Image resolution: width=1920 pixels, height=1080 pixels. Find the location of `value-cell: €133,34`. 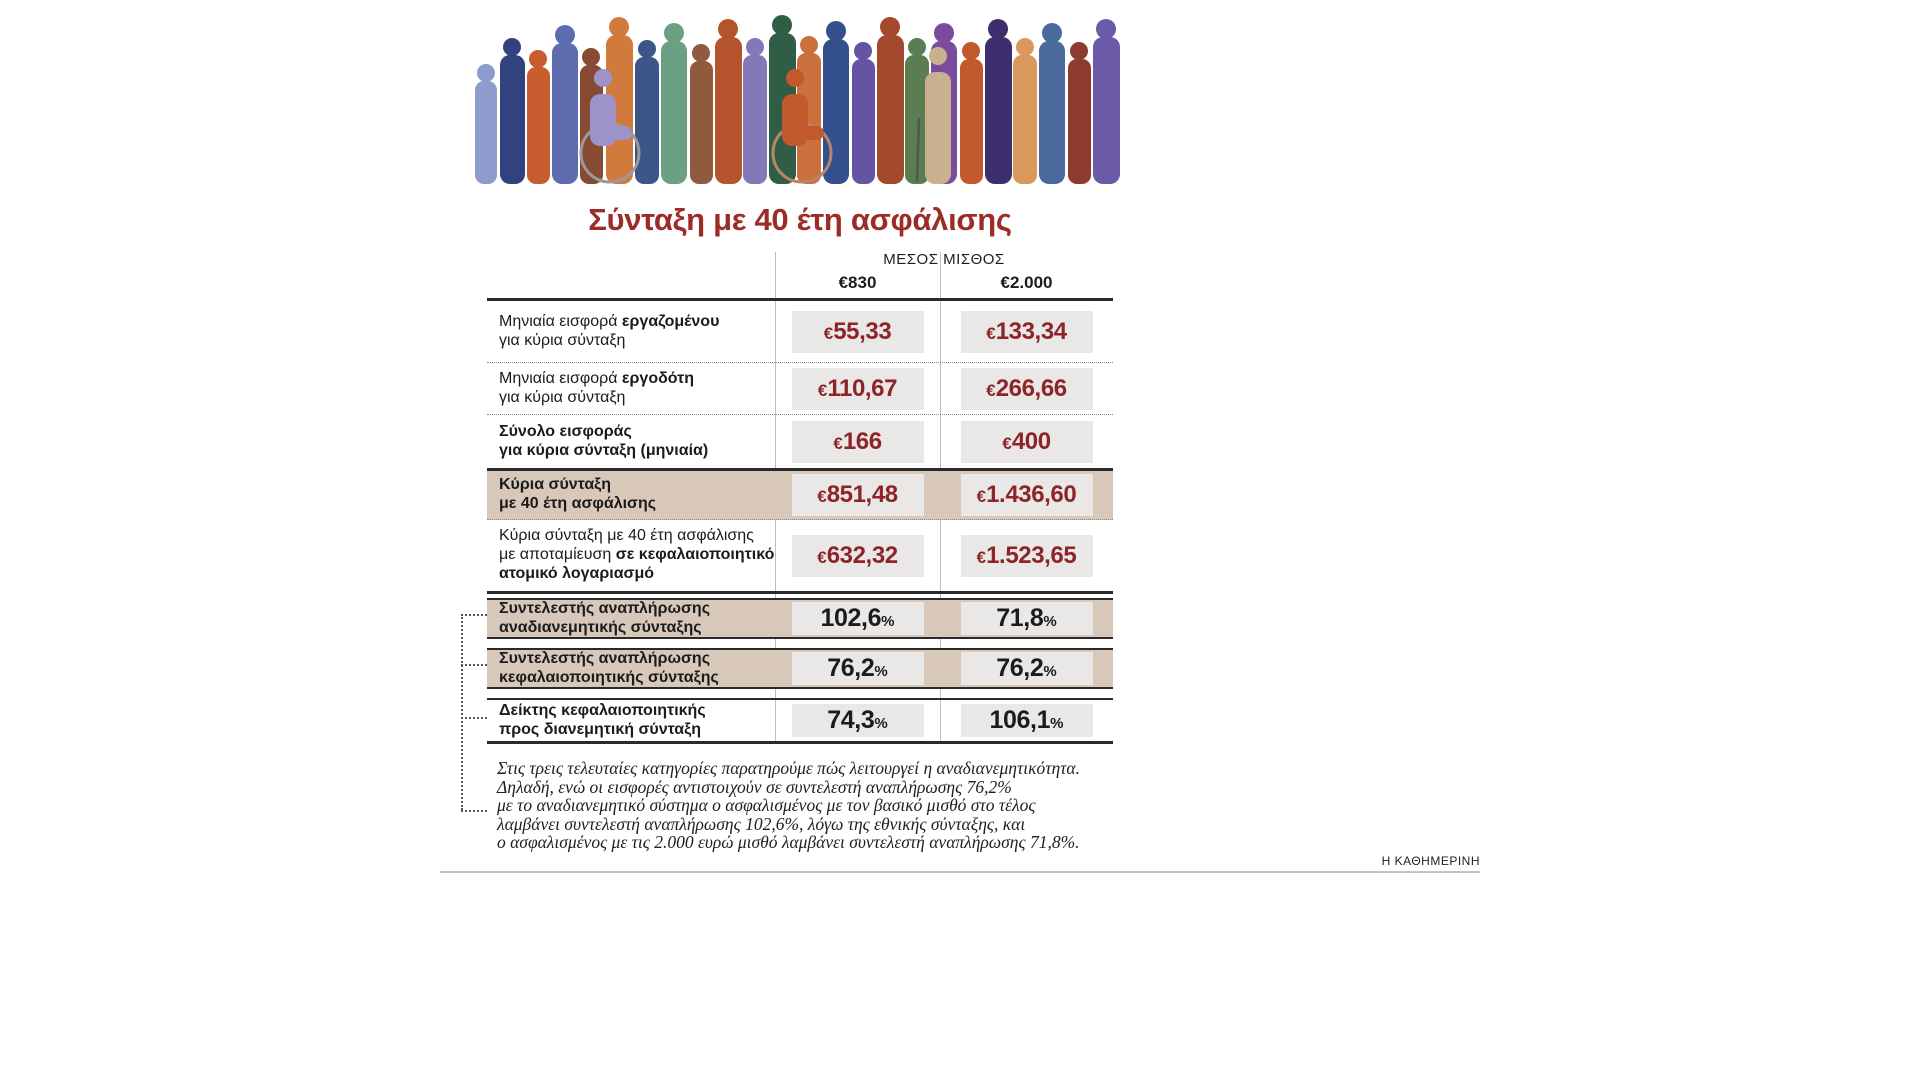

value-cell: €133,34 is located at coordinates (1026, 331).